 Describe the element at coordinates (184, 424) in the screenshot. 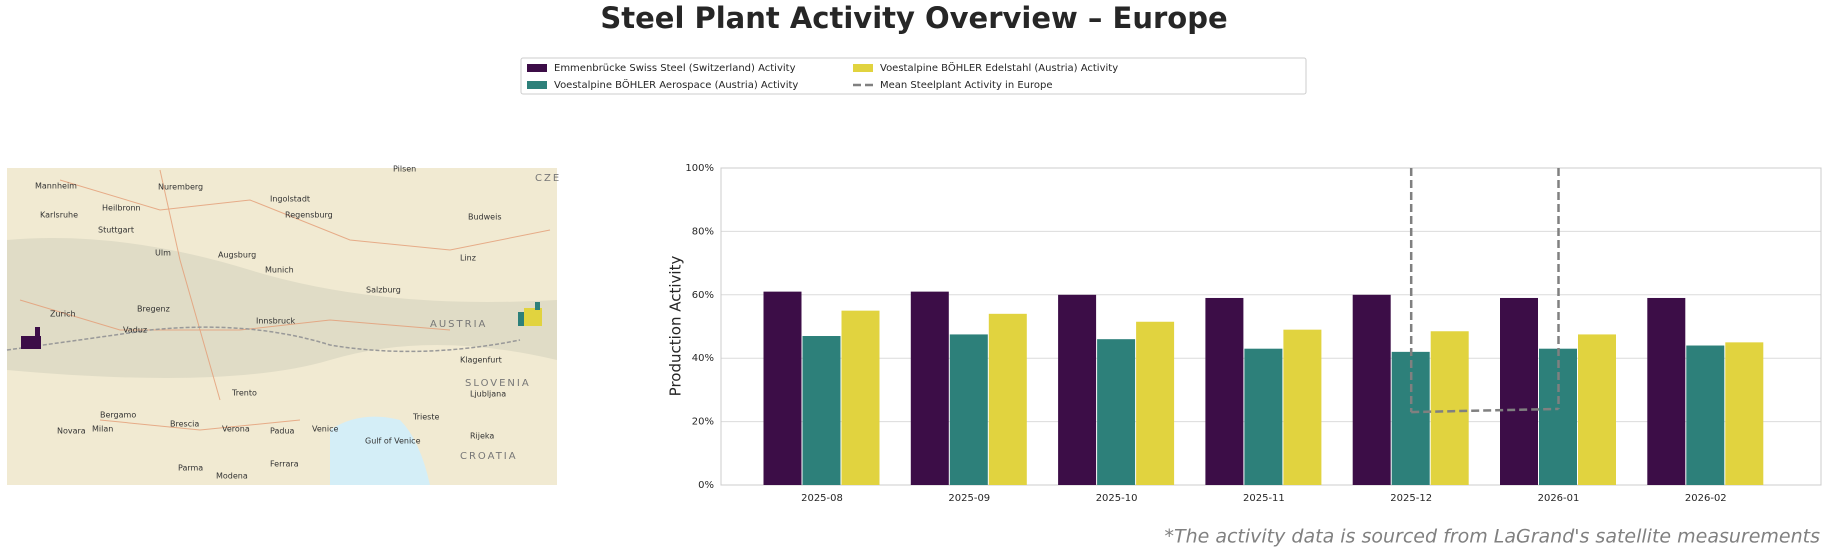

I see `map-label: Brescia` at that location.